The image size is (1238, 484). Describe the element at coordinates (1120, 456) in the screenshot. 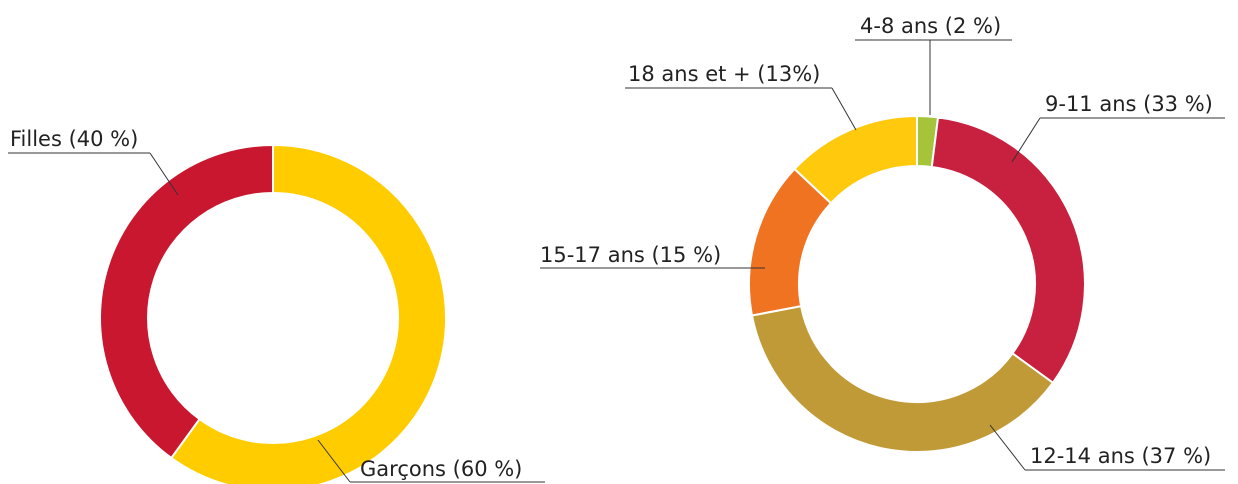

I see `slice-label: 12-14 ans (37 %)` at that location.